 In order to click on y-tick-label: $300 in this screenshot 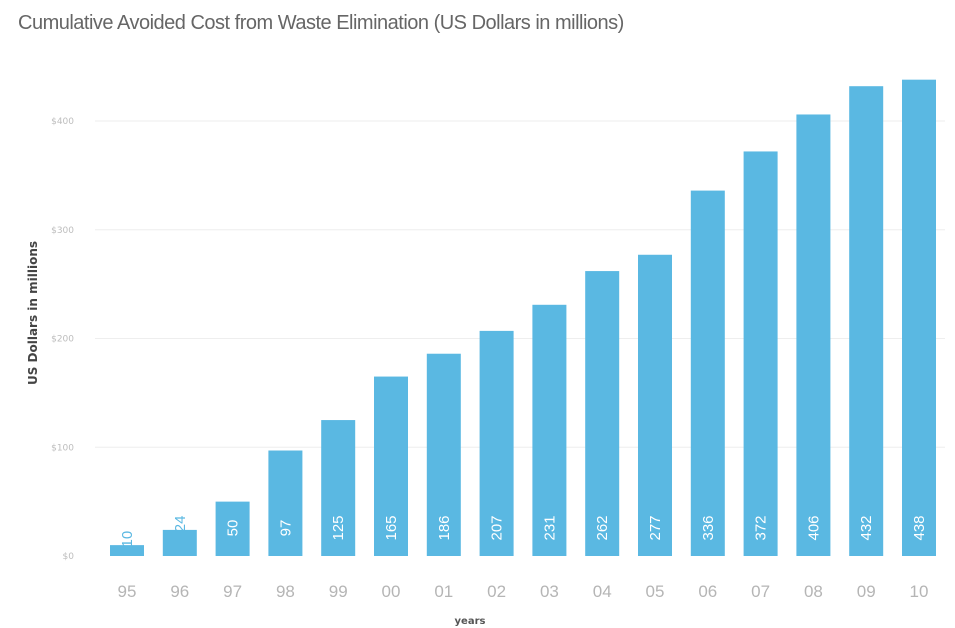, I will do `click(62, 231)`.